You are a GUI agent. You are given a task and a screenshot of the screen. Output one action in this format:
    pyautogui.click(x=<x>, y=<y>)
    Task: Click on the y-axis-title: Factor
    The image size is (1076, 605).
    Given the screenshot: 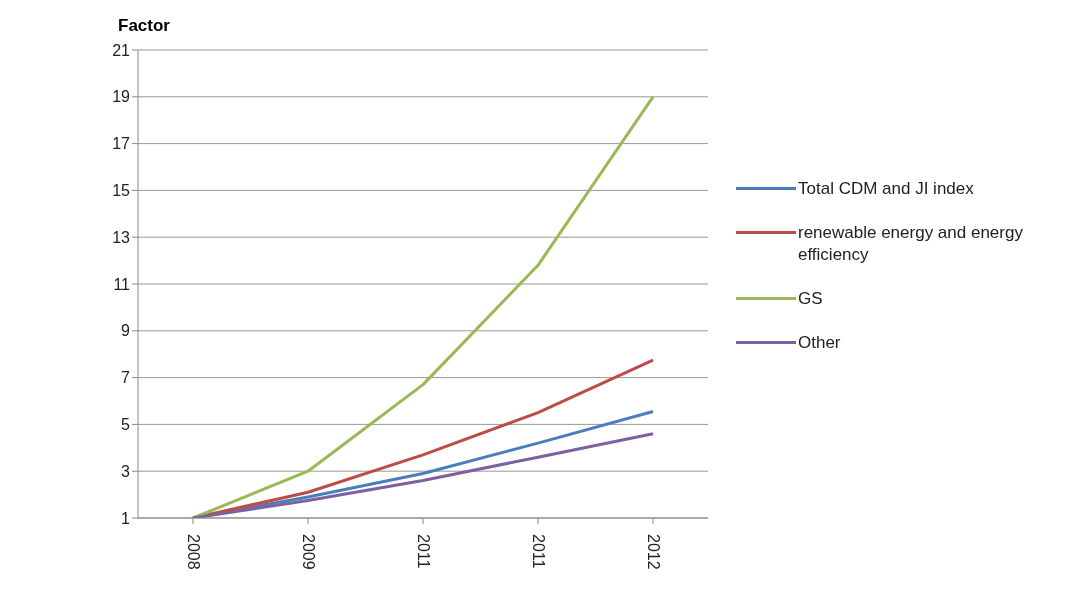 What is the action you would take?
    pyautogui.click(x=144, y=26)
    